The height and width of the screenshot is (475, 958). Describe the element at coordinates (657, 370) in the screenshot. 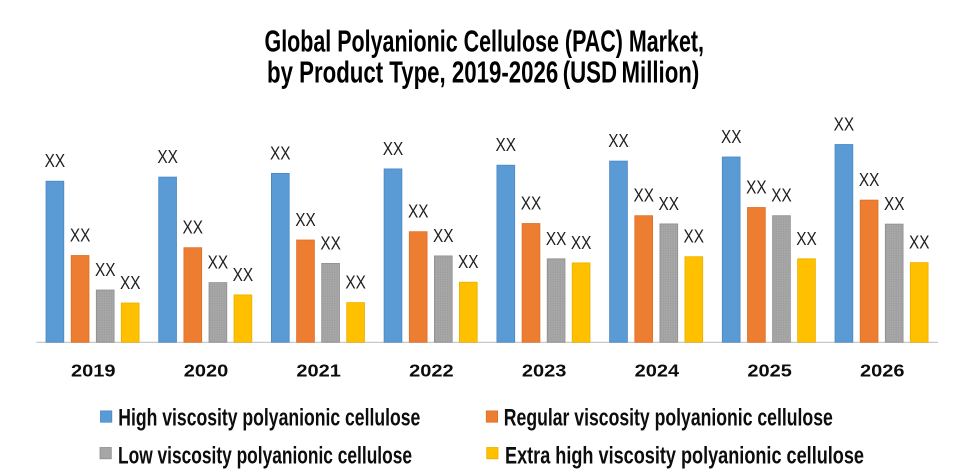

I see `svg-text: 2024` at that location.